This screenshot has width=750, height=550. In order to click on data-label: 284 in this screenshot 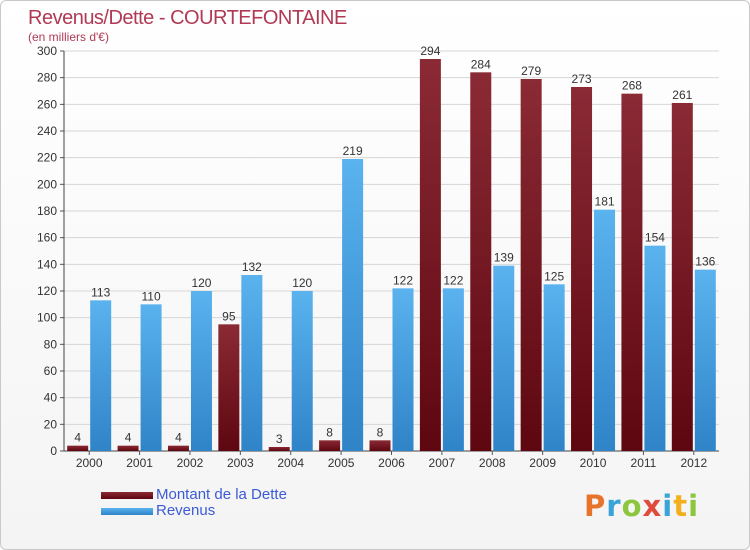, I will do `click(481, 64)`.